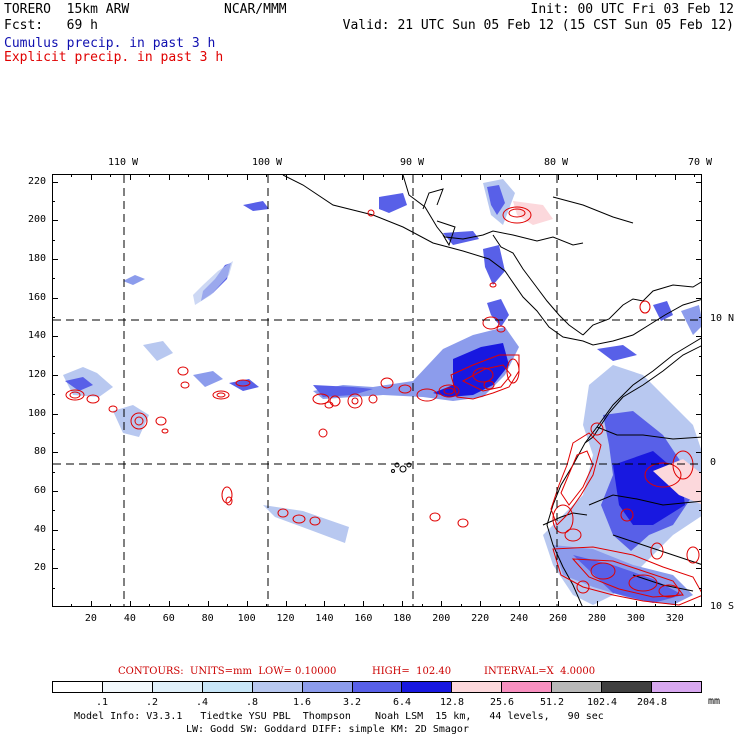 The width and height of the screenshot is (740, 740). I want to click on field-label-explicit: Explicit precip. in past 3 h, so click(114, 57).